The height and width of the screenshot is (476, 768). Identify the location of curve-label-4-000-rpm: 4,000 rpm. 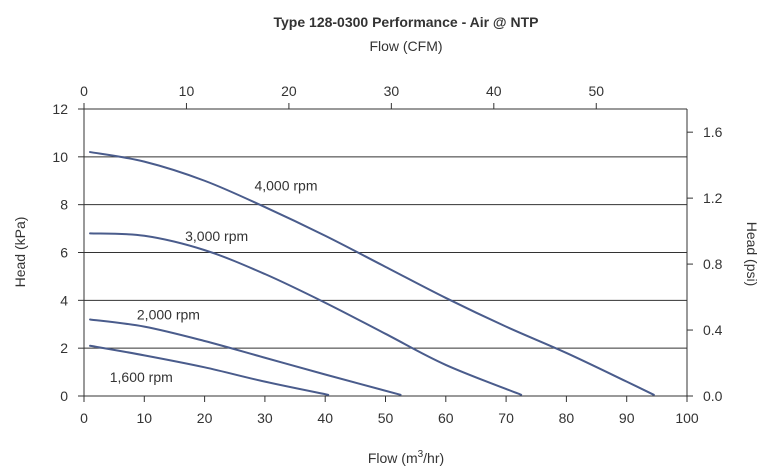
(285, 186).